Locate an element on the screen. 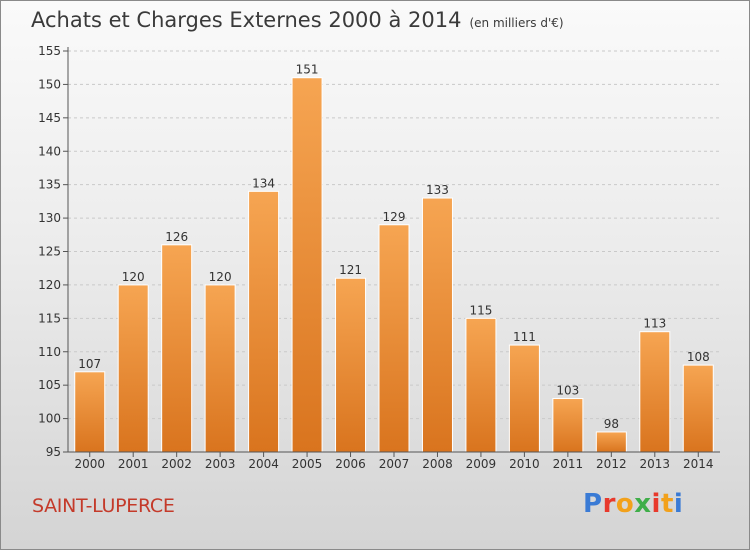  bar-value-label: 98 is located at coordinates (611, 424).